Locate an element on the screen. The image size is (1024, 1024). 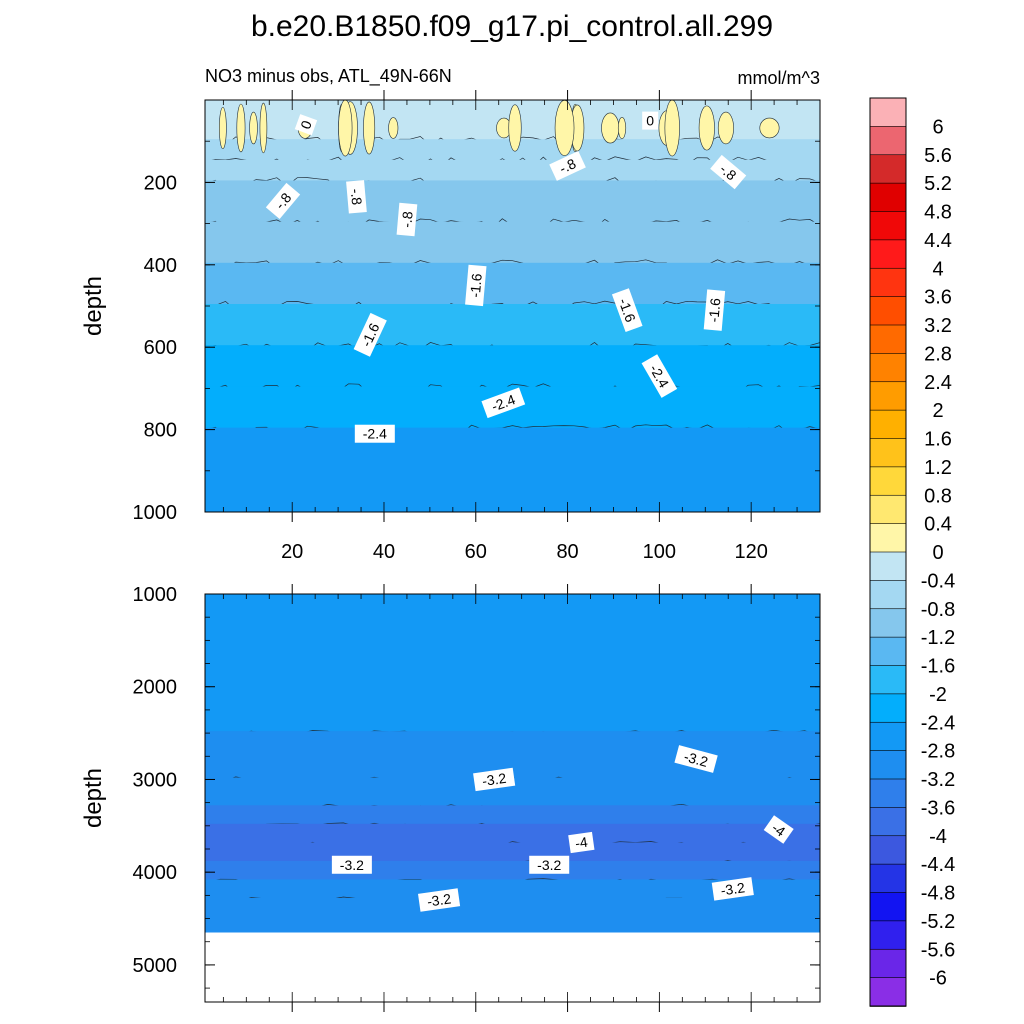
colorbar-label: -5.6 is located at coordinates (938, 950).